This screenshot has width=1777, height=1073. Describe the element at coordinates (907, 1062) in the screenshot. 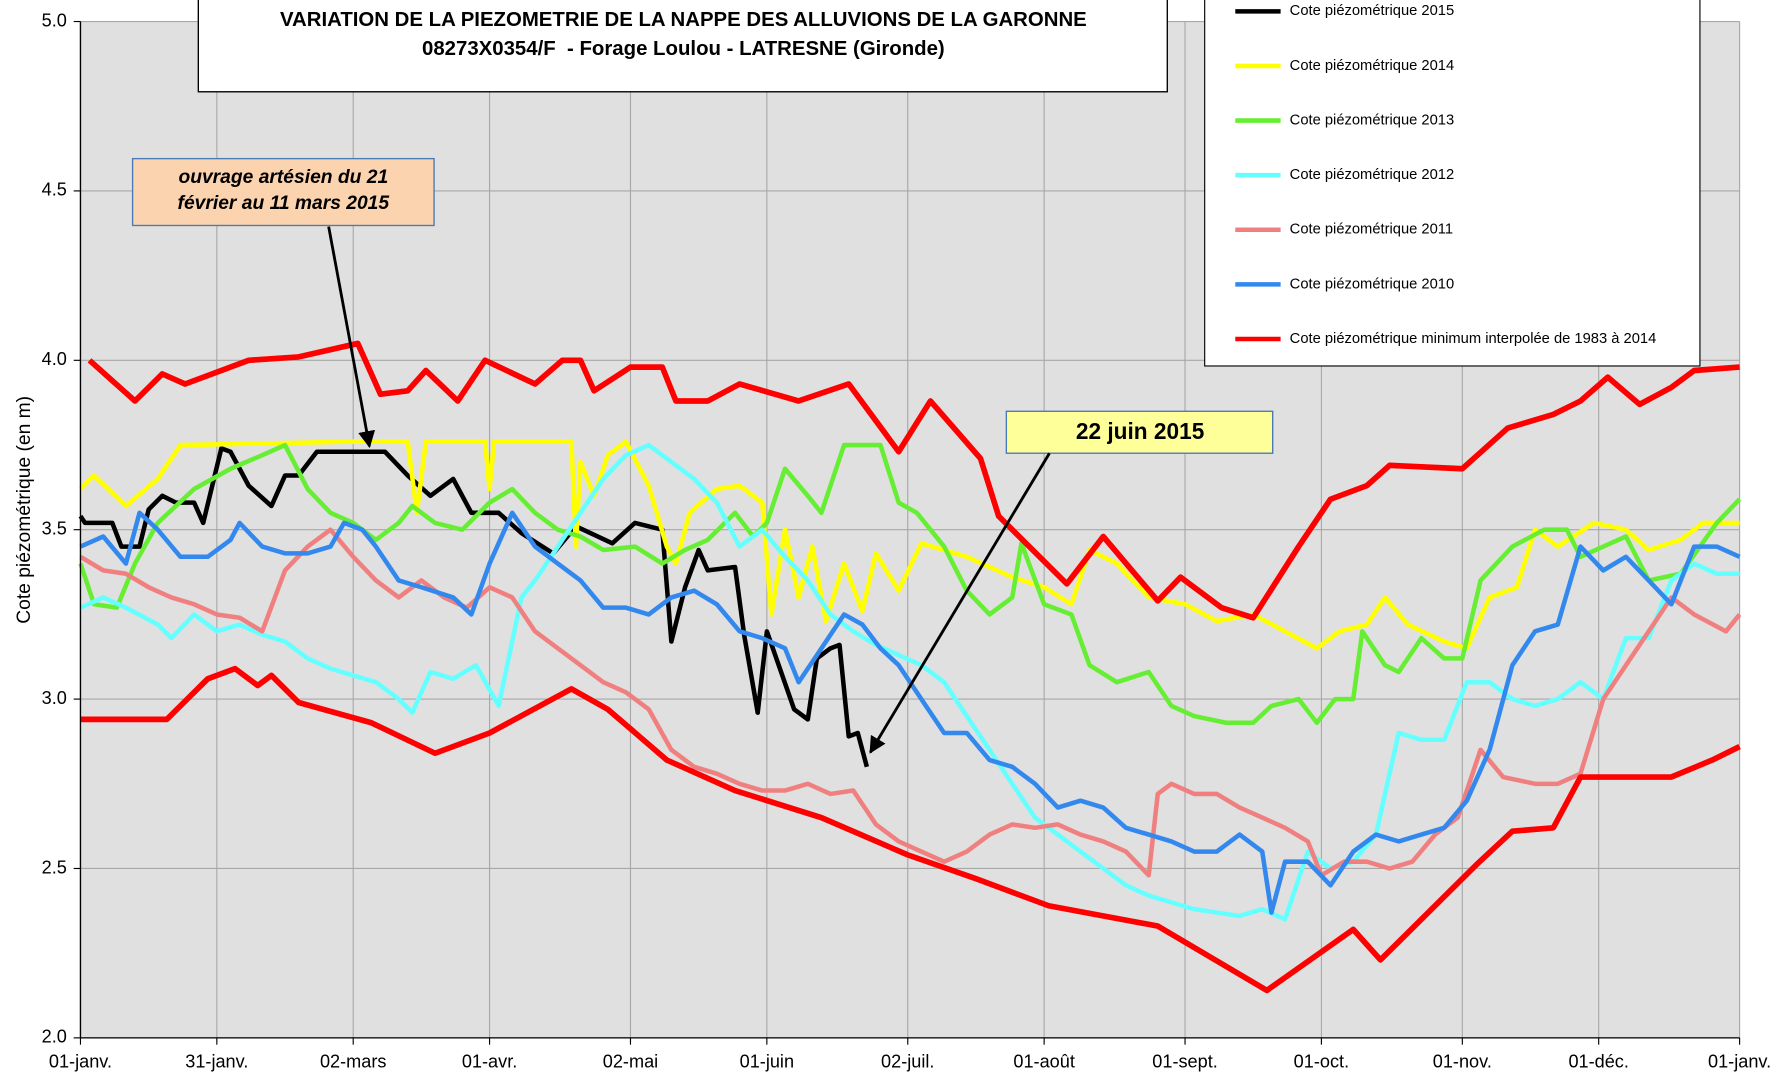

I see `x-tick-label: 02-juil.` at that location.